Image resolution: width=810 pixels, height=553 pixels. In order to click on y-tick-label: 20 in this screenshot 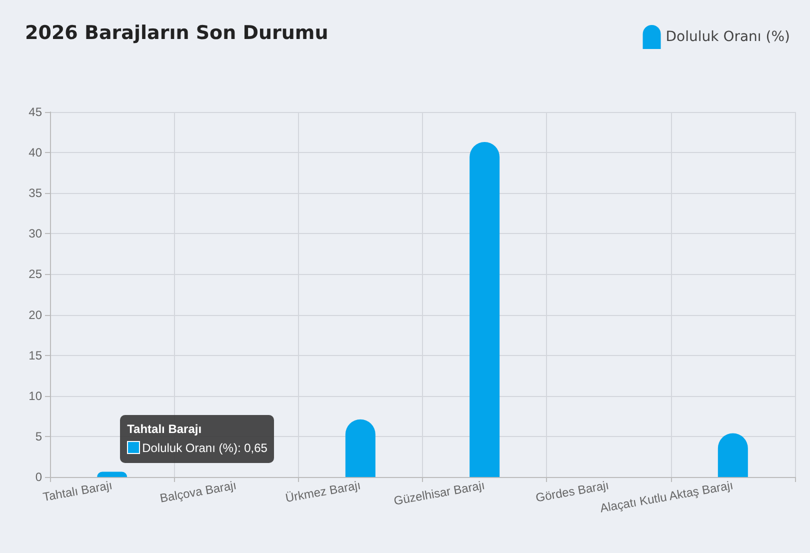, I will do `click(35, 315)`.